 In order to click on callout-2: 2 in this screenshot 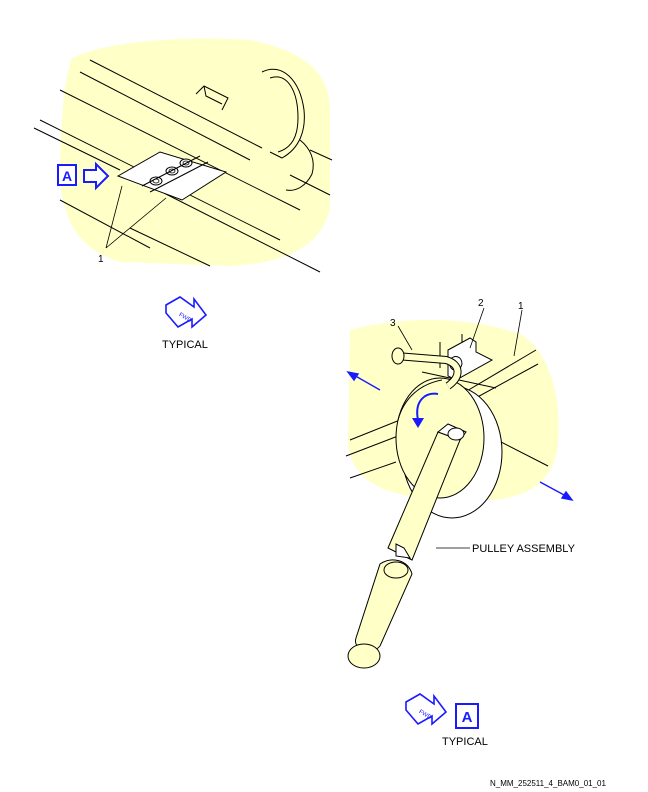, I will do `click(481, 303)`.